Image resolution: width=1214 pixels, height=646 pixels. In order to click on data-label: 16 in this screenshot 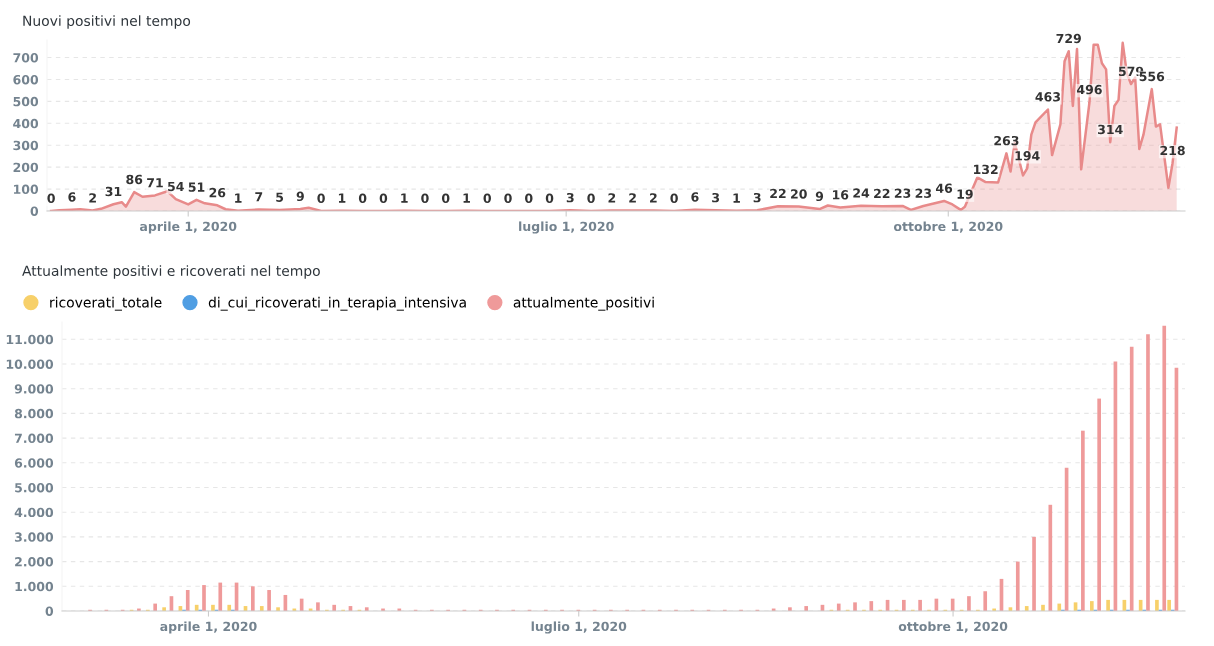, I will do `click(840, 195)`.